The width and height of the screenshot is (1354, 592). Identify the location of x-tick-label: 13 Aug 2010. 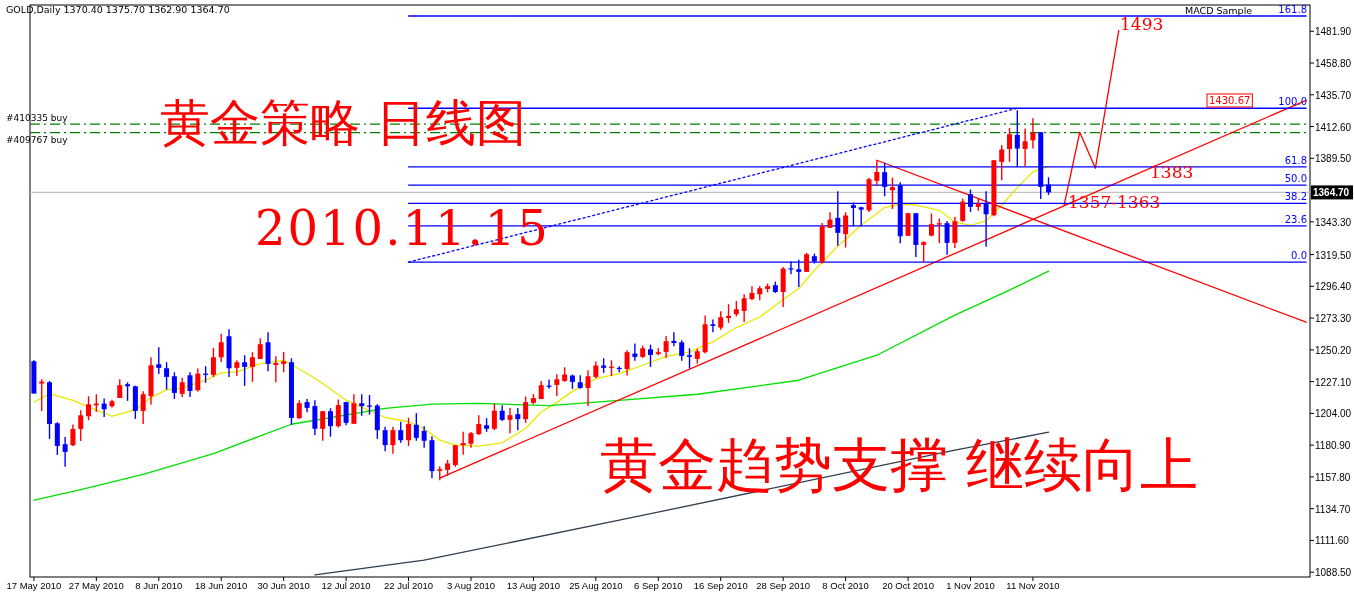
(533, 585).